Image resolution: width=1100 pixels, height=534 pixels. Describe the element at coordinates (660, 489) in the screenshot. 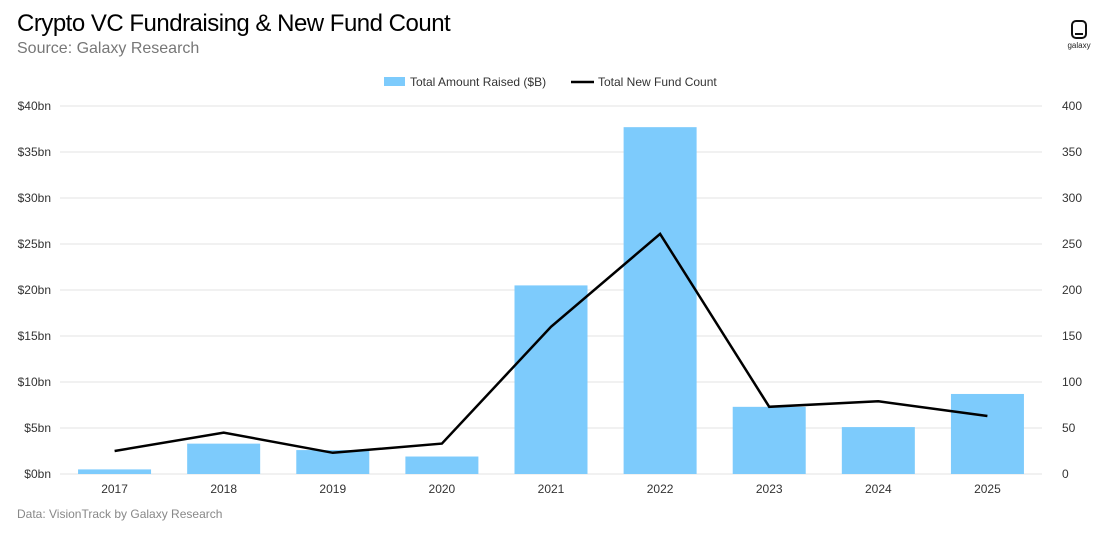

I see `x-tick-label: 2022` at that location.